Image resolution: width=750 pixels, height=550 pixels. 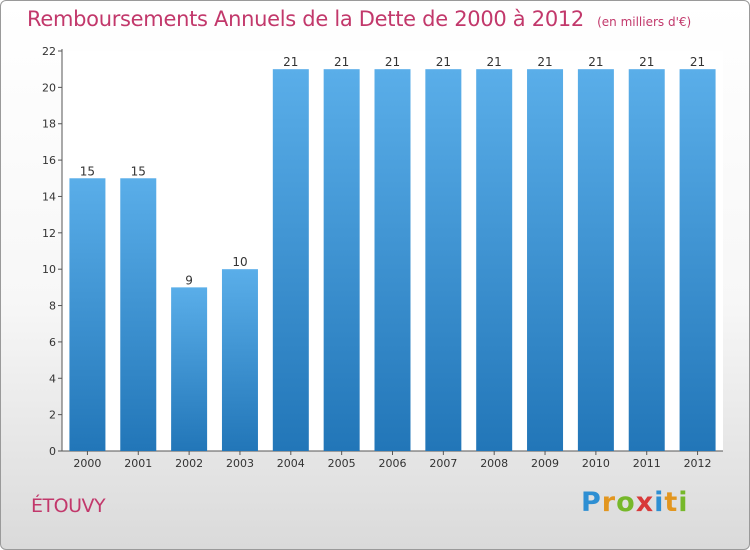 What do you see at coordinates (671, 502) in the screenshot?
I see `logo-letter: t` at bounding box center [671, 502].